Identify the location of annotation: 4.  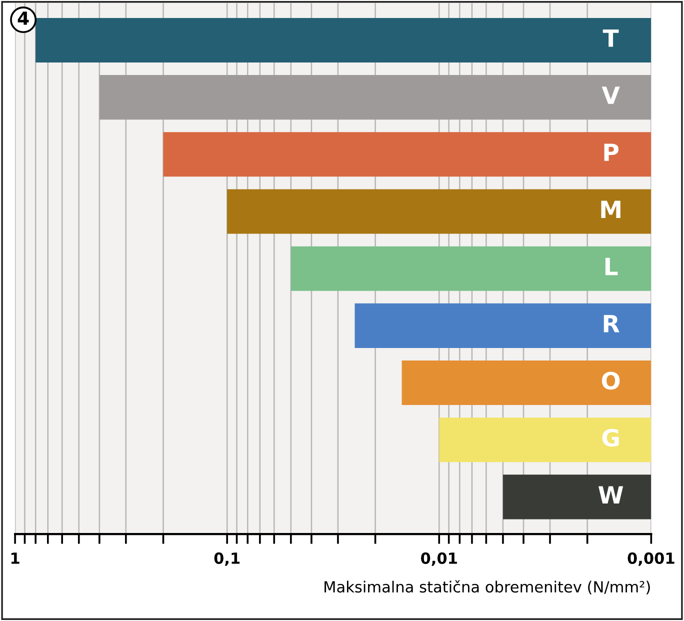
(23, 18).